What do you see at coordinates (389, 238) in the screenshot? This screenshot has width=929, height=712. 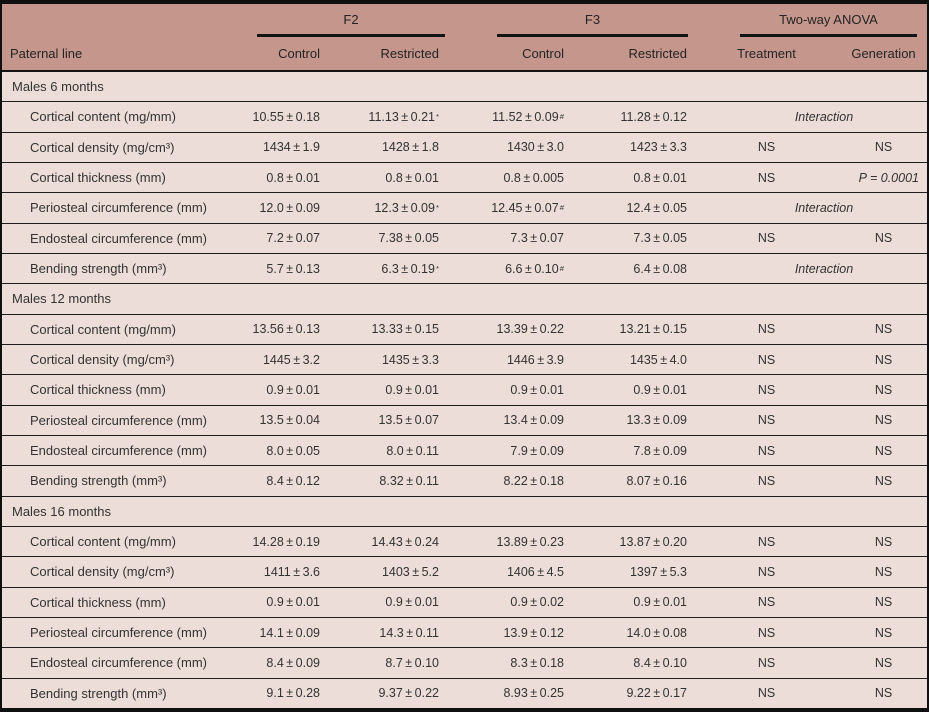 I see `value-f2-restricted: 7.38 ± 0.05` at bounding box center [389, 238].